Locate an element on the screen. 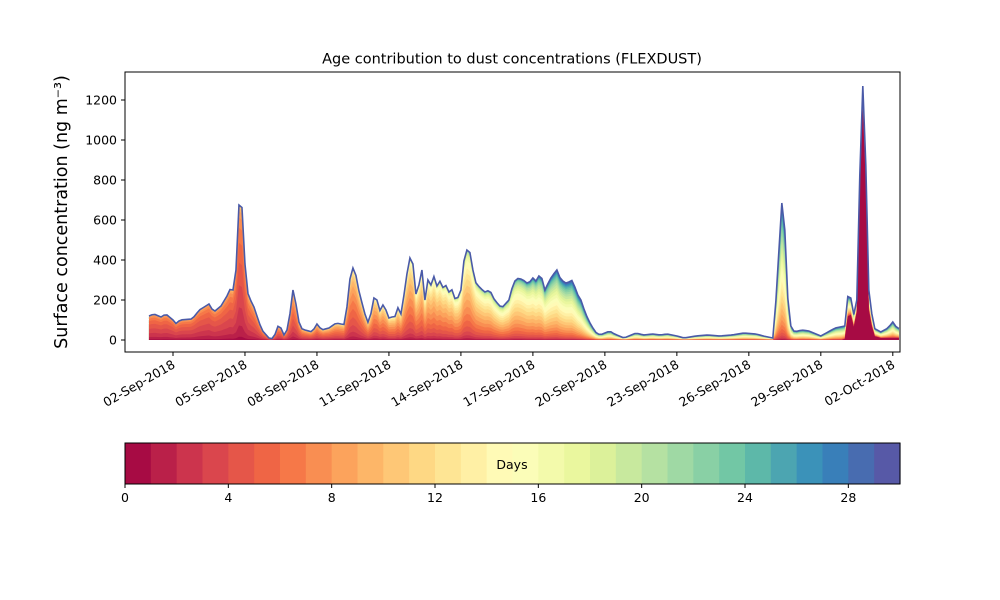  y-axis: 0 200 400 600 800 1000 1200 is located at coordinates (105, 220).